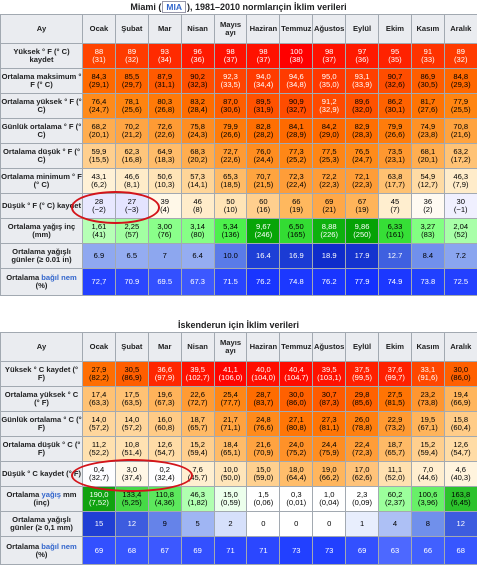 This screenshot has width=477, height=565. Describe the element at coordinates (362, 499) in the screenshot. I see `data-cell: 2,3 (0,09)` at that location.